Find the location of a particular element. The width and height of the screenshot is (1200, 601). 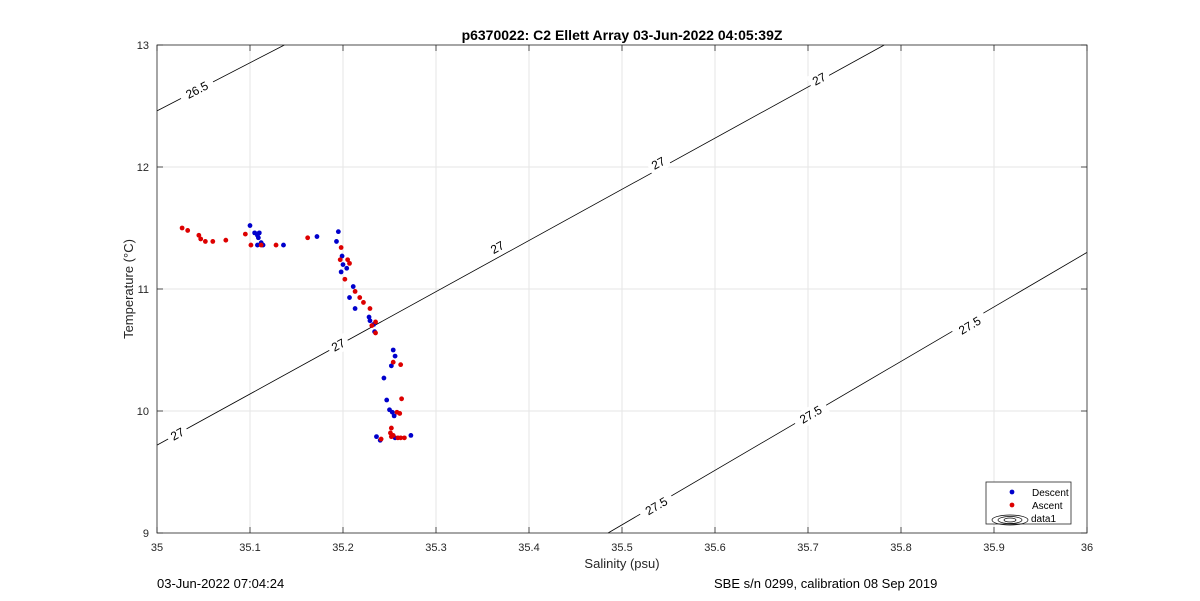

x-tick-label: 36 is located at coordinates (1087, 548).